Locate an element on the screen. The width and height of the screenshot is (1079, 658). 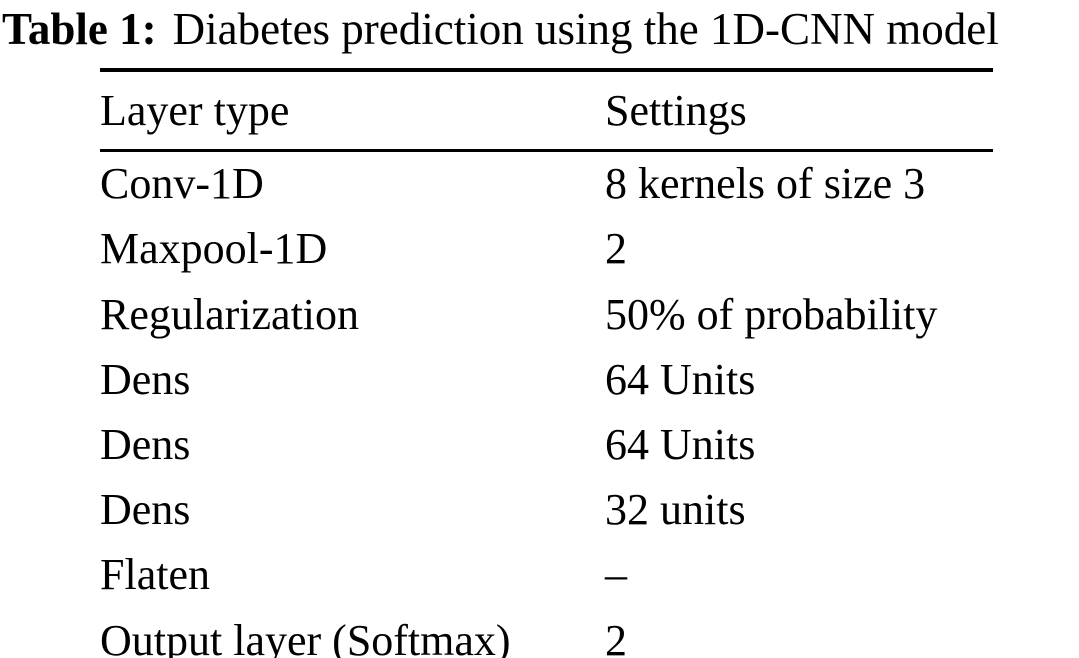
table-header-row: Layer type Settings is located at coordinates (546, 111).